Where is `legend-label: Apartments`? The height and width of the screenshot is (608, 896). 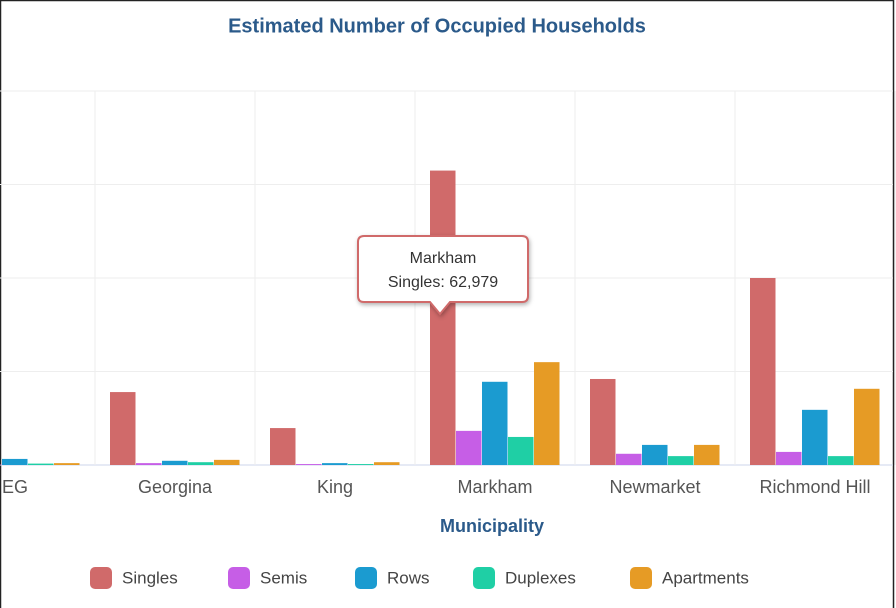 legend-label: Apartments is located at coordinates (705, 577).